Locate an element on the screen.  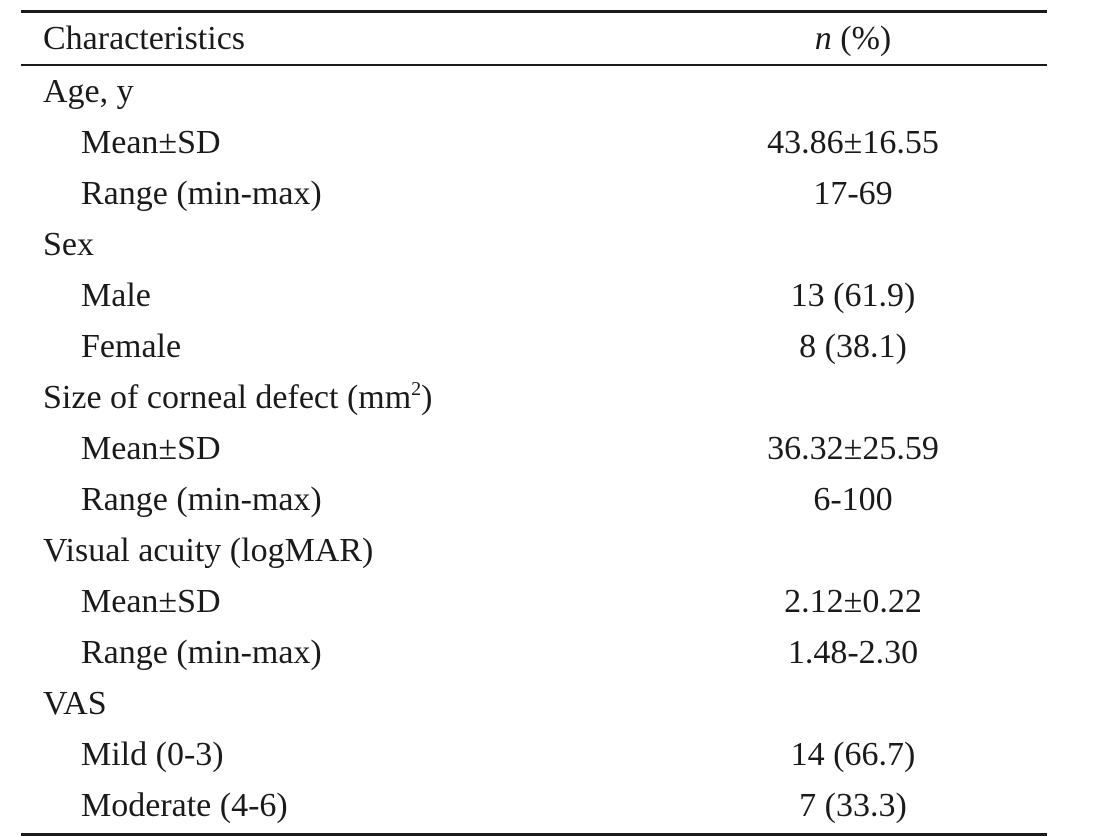
row-label: Male is located at coordinates (116, 295).